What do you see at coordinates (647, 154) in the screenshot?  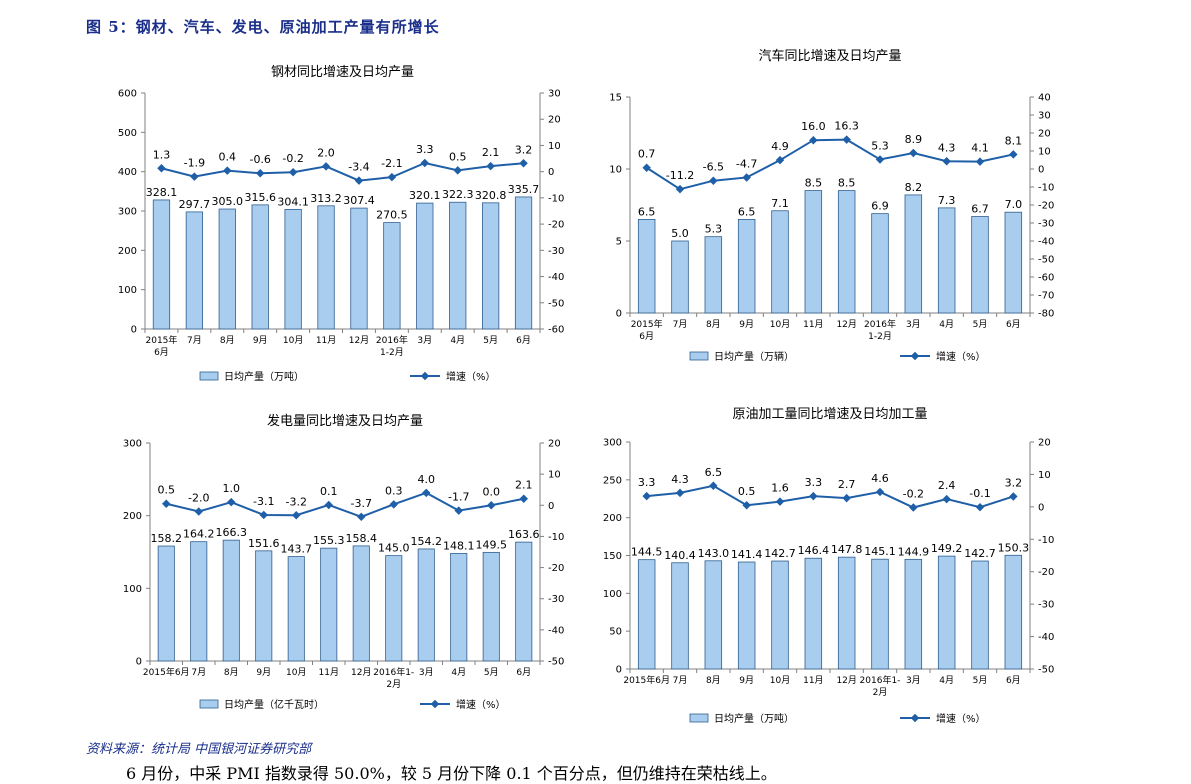 I see `line-value-label: 0.7` at bounding box center [647, 154].